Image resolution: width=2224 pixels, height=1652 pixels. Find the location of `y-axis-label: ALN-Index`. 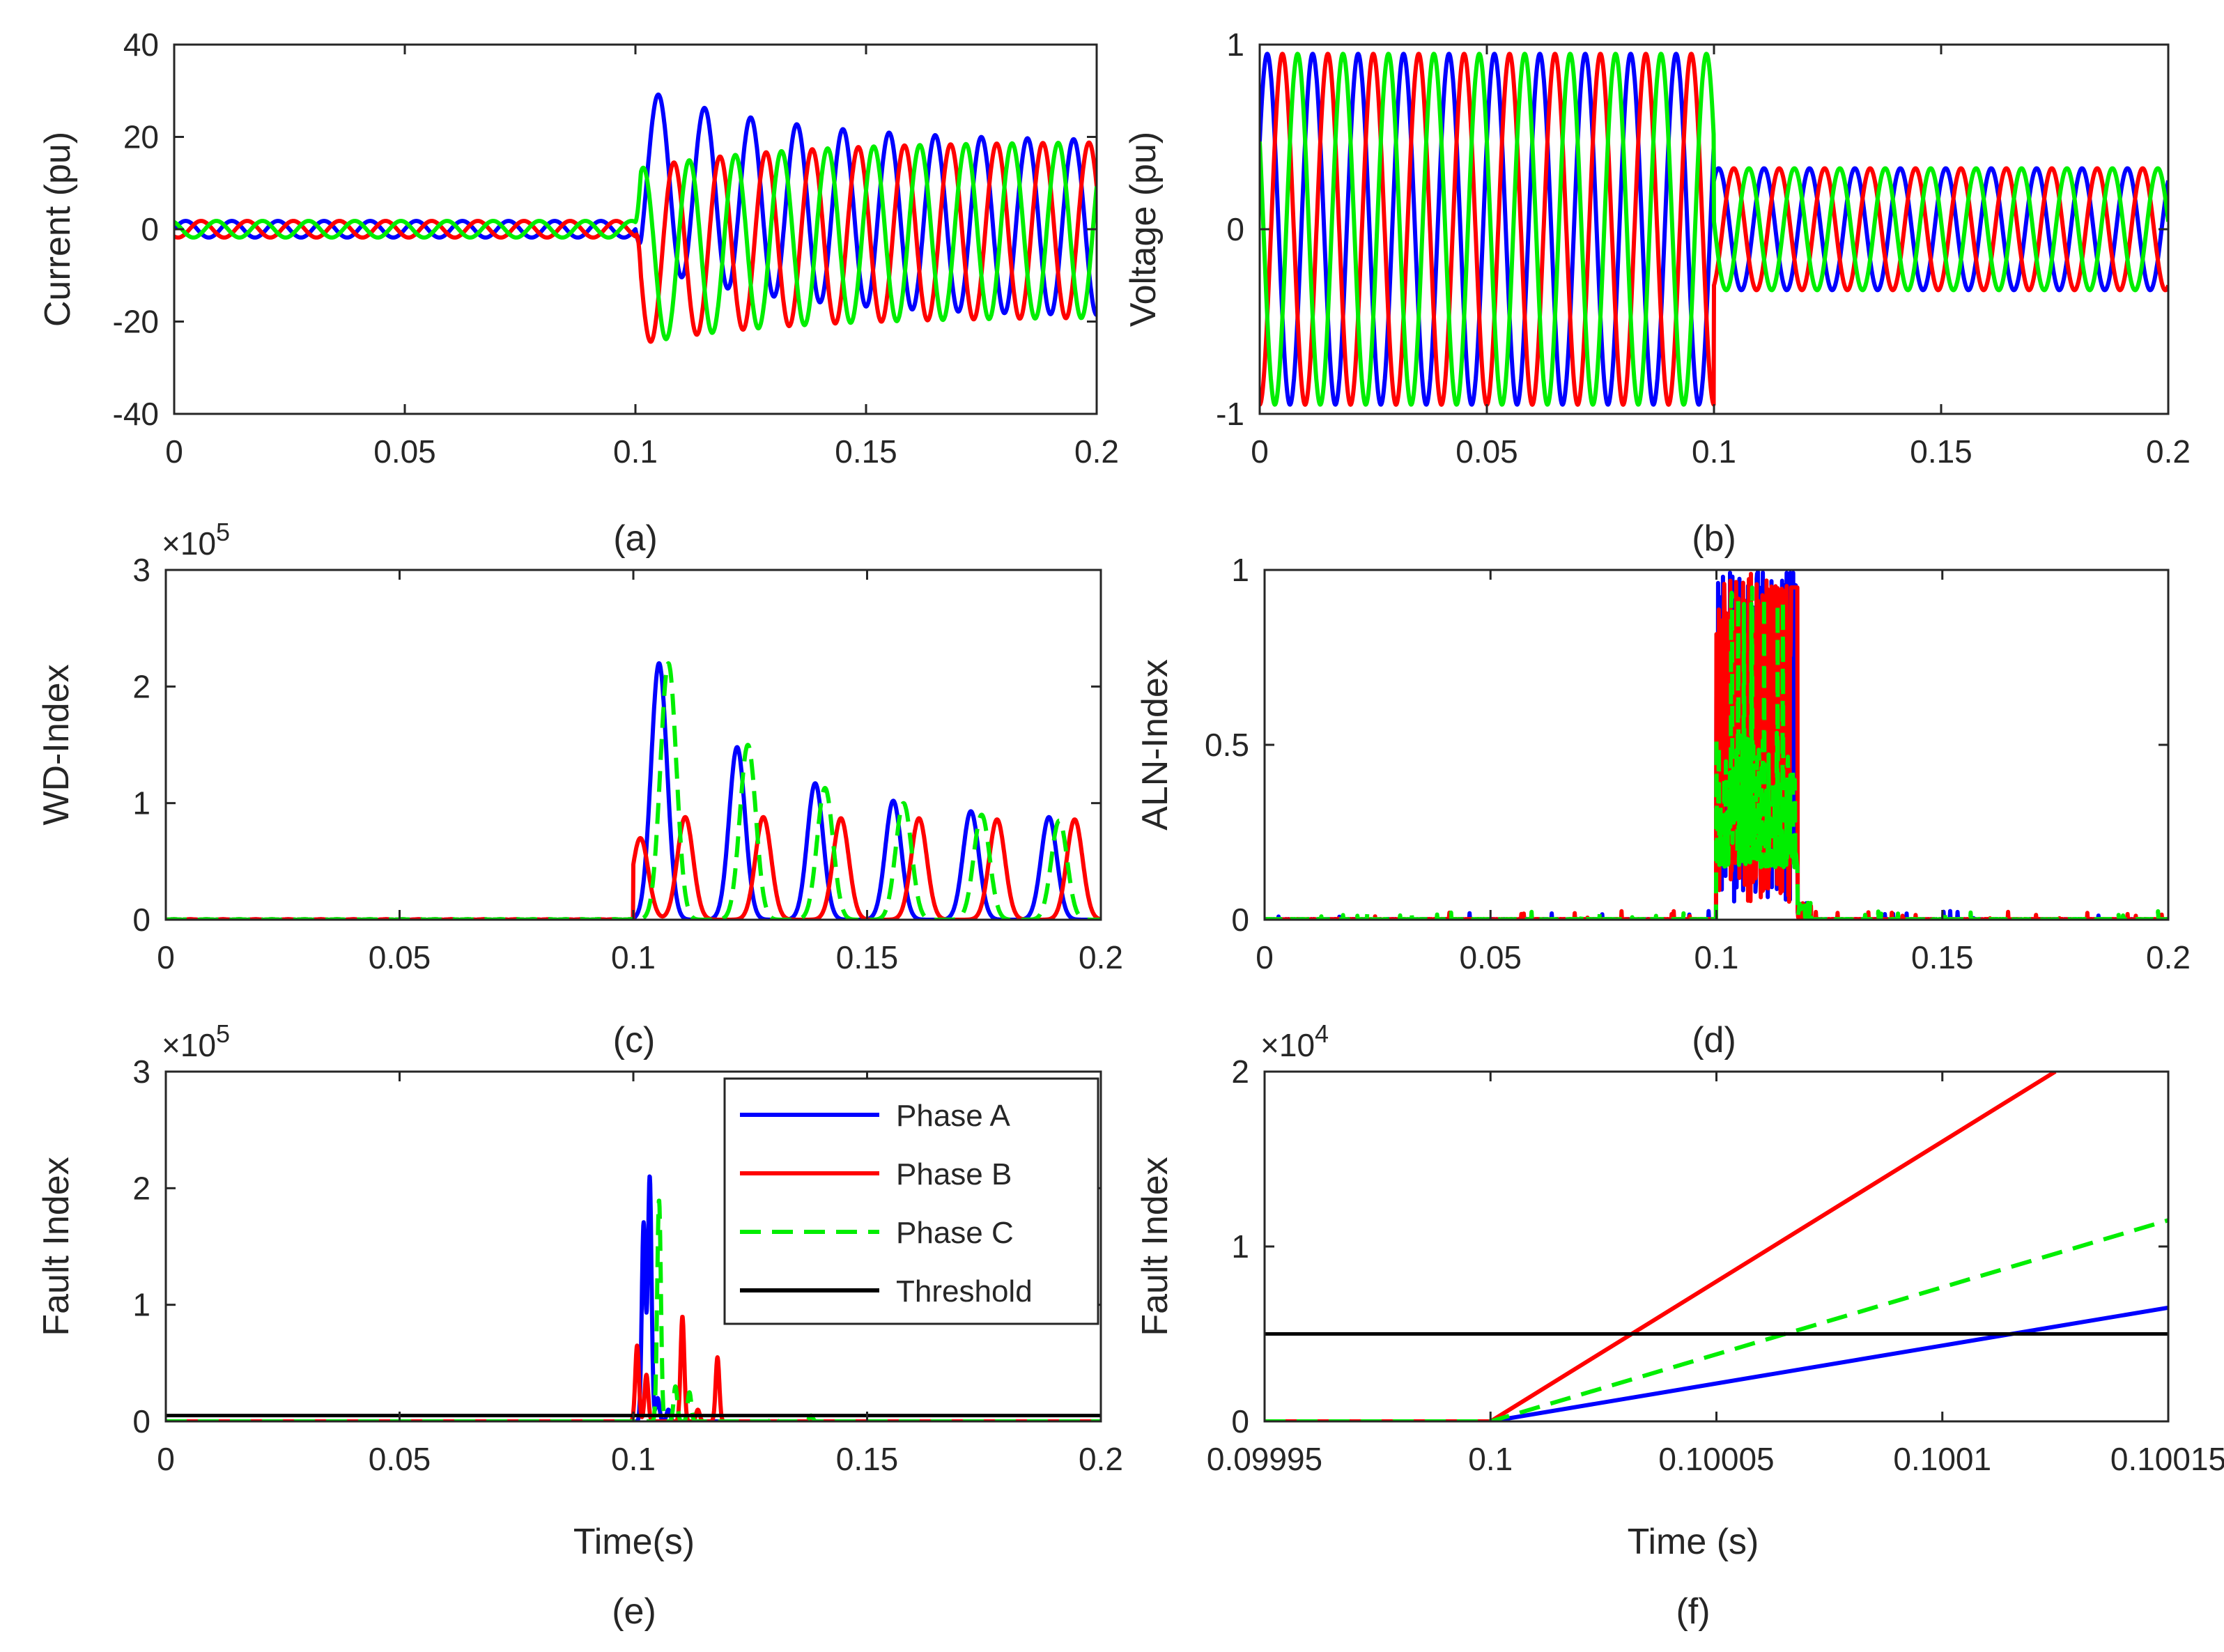

y-axis-label: ALN-Index is located at coordinates (1155, 745).